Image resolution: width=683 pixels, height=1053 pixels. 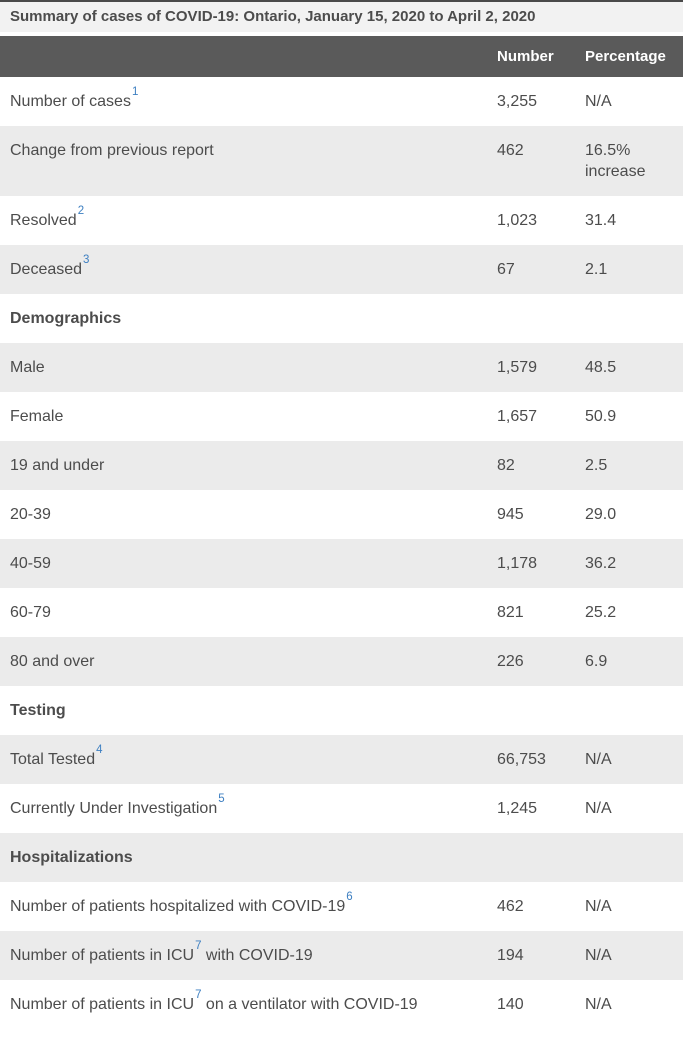 What do you see at coordinates (248, 563) in the screenshot?
I see `row-label: 40-59` at bounding box center [248, 563].